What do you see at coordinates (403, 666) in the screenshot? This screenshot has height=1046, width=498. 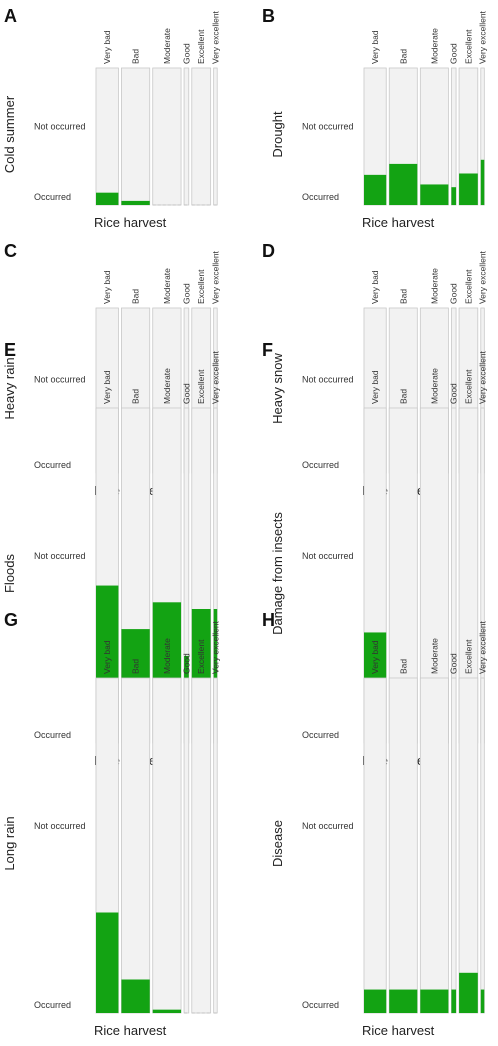 I see `x-tick-h-1: Bad` at bounding box center [403, 666].